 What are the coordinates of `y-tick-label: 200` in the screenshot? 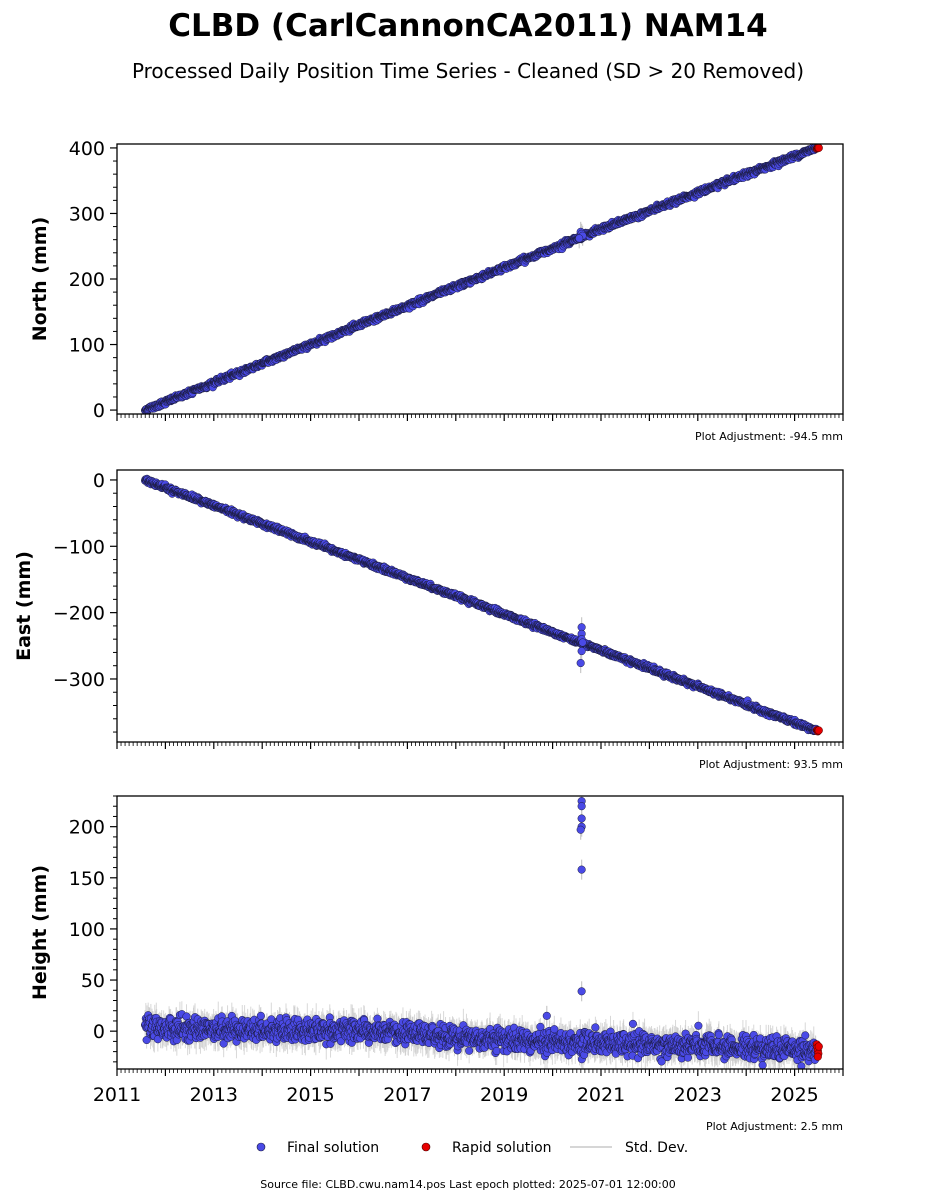 It's located at (87, 280).